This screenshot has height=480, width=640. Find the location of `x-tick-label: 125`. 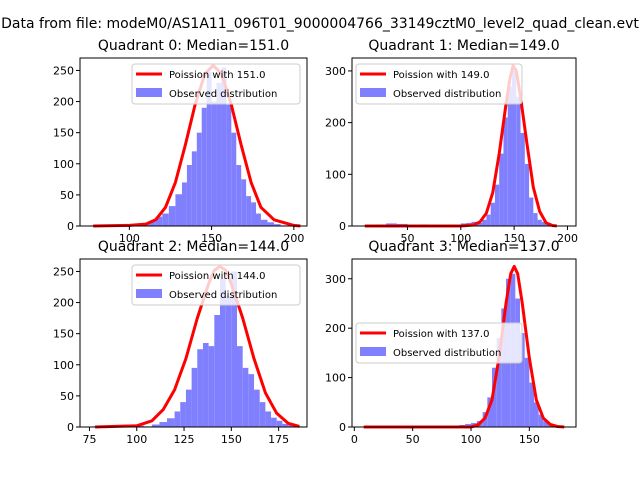

x-tick-label: 125 is located at coordinates (184, 439).